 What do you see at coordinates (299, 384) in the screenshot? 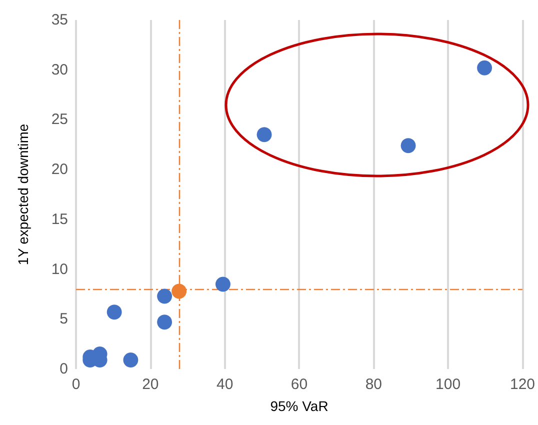
I see `x-tick-label: 60` at bounding box center [299, 384].